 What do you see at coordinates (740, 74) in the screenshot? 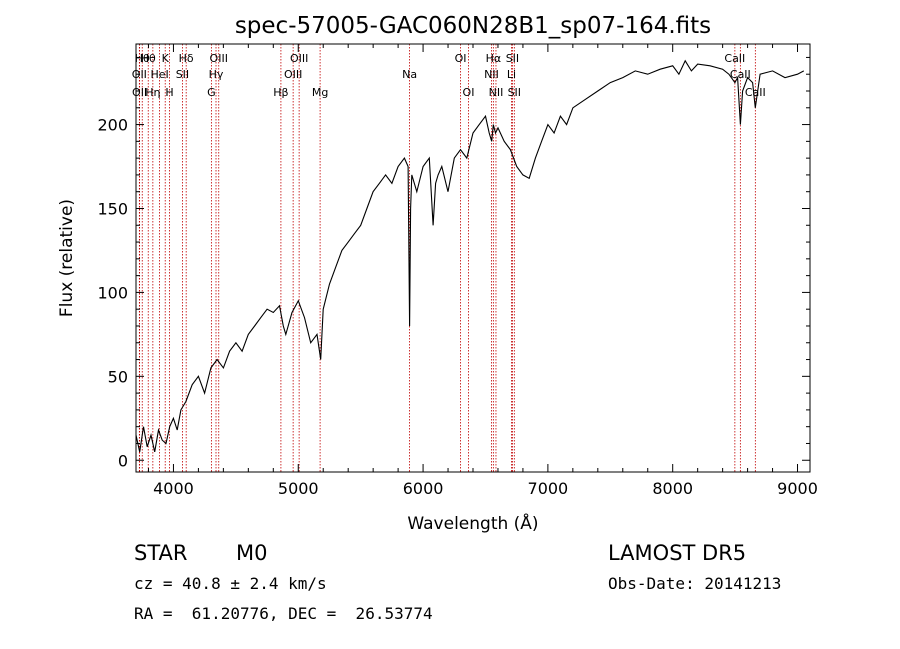
I see `line-label-27: CaII` at bounding box center [740, 74].